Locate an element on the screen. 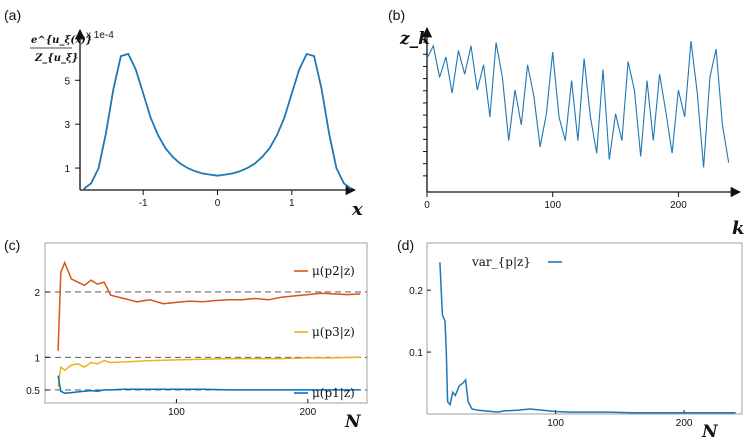 The height and width of the screenshot is (439, 748). panel-d-xtick-label: 100 is located at coordinates (555, 423).